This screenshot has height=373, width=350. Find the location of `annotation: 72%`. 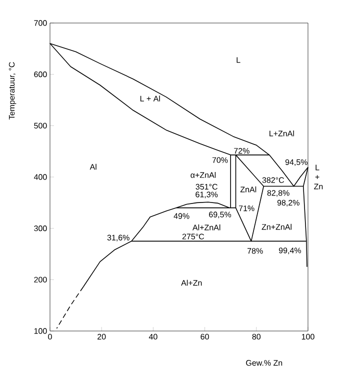

annotation: 72% is located at coordinates (242, 151).